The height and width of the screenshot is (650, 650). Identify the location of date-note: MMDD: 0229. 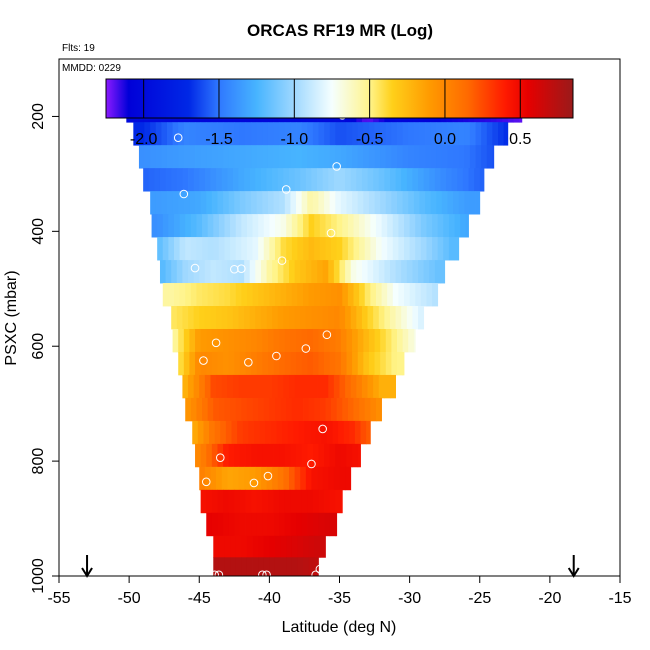
(91, 68).